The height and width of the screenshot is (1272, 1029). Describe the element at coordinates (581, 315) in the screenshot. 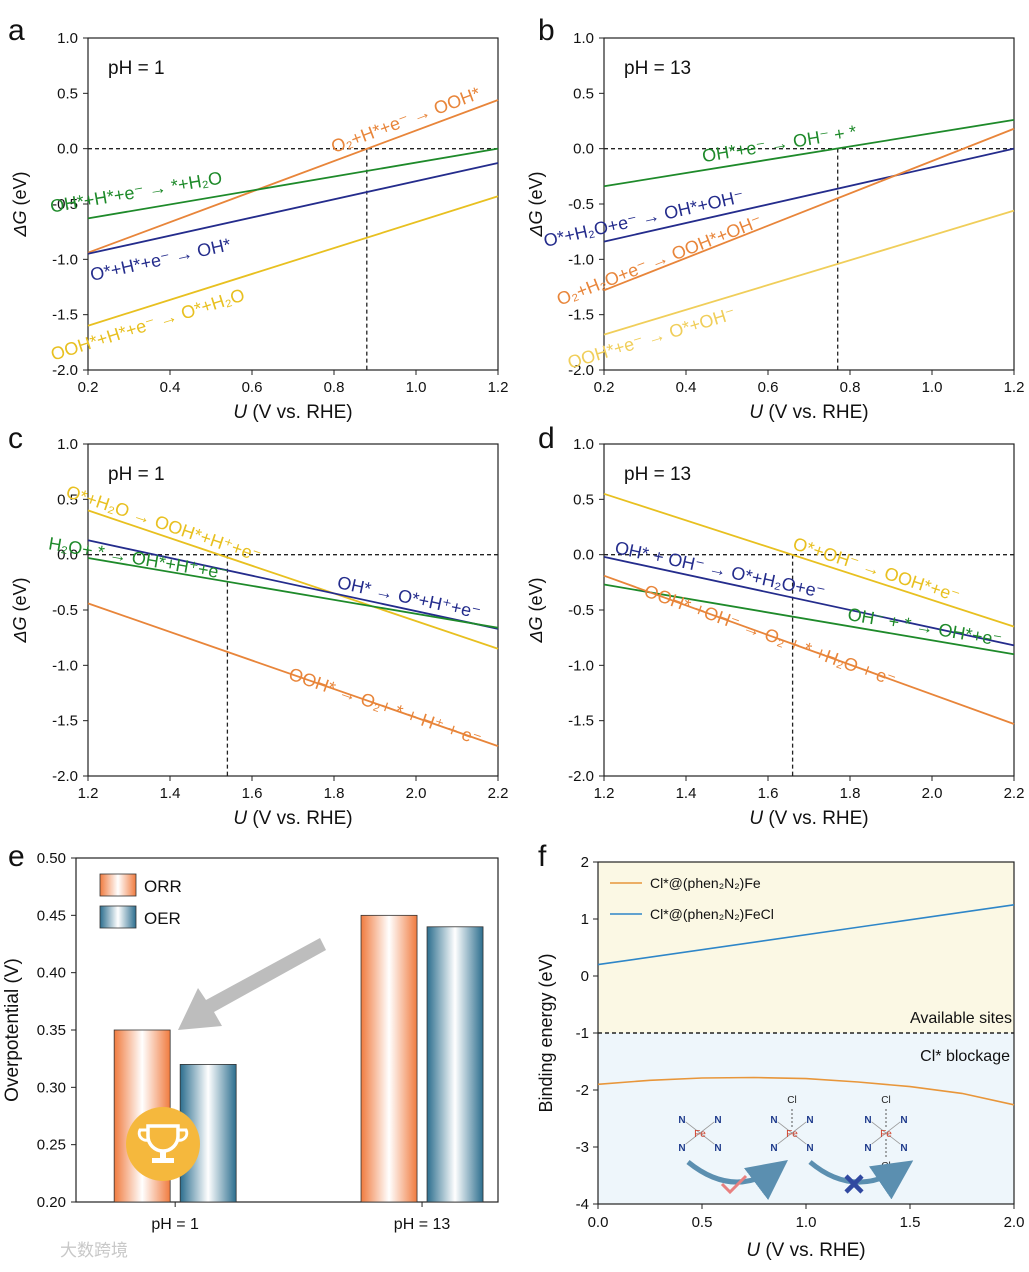

I see `y-tick-label: -1.5` at that location.